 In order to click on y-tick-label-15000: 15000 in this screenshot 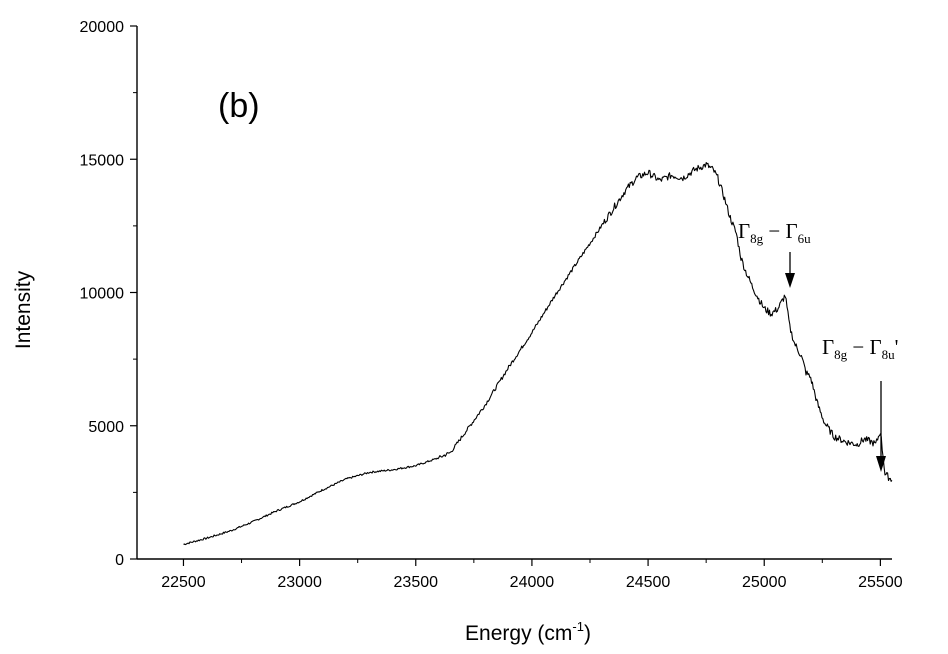, I will do `click(102, 160)`.